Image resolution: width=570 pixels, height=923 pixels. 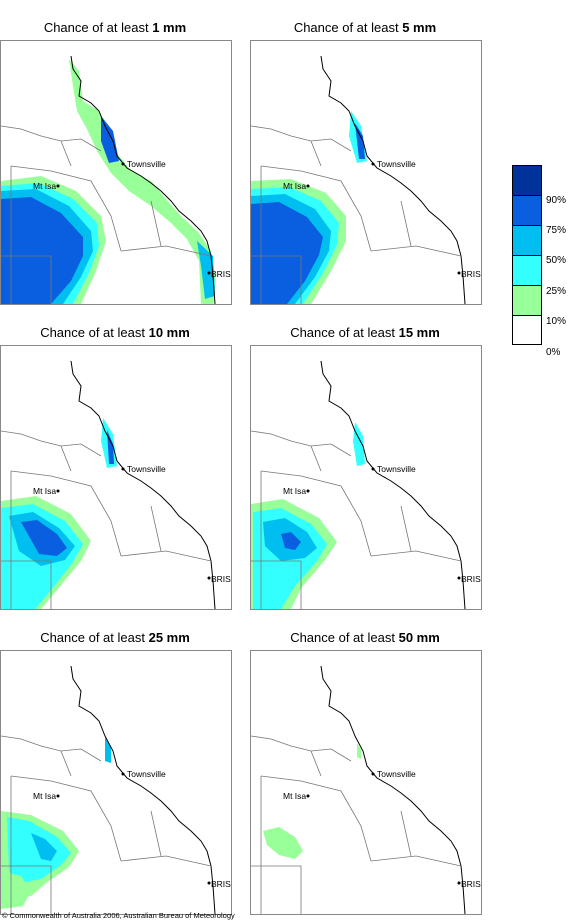 I want to click on legend-label-90: 90%, so click(x=556, y=200).